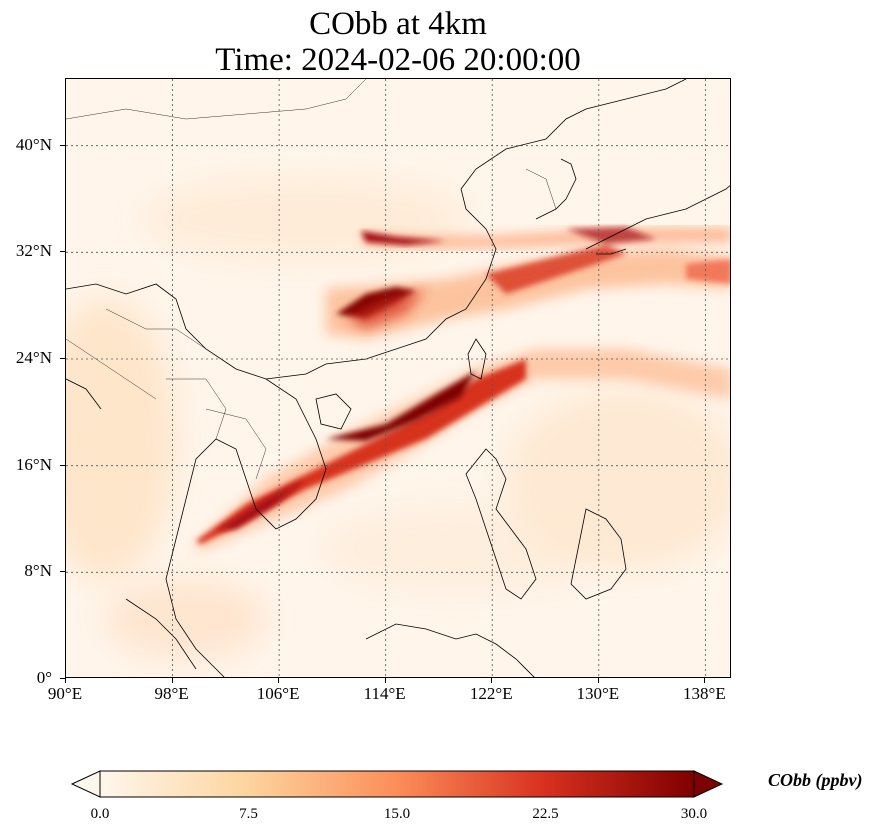 This screenshot has height=836, width=887. I want to click on x-tick-label: 130°E, so click(598, 693).